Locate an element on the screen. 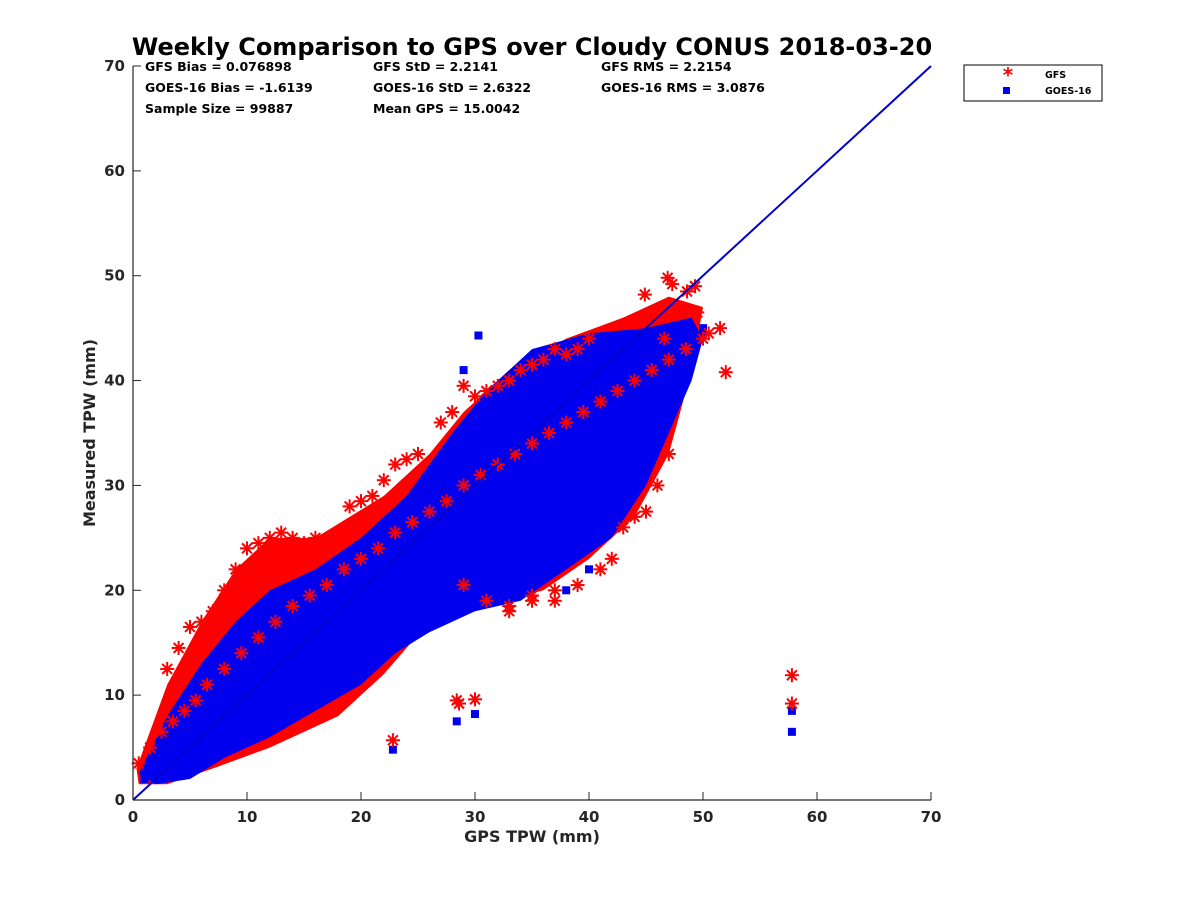 The image size is (1200, 900). legend: * GFS GOES-16 is located at coordinates (1033, 82).